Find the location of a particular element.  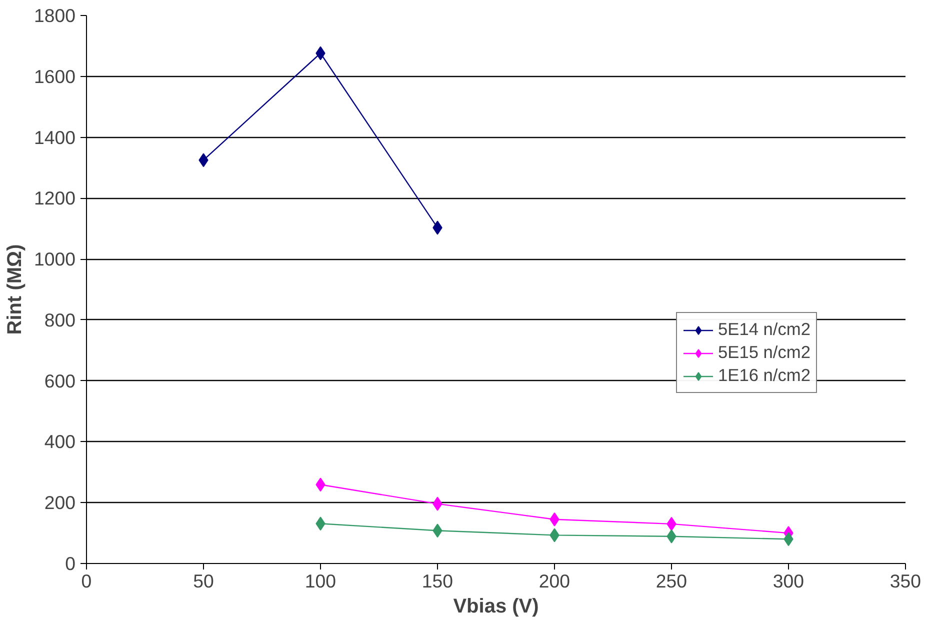

x-tick-label: 150 is located at coordinates (438, 581).